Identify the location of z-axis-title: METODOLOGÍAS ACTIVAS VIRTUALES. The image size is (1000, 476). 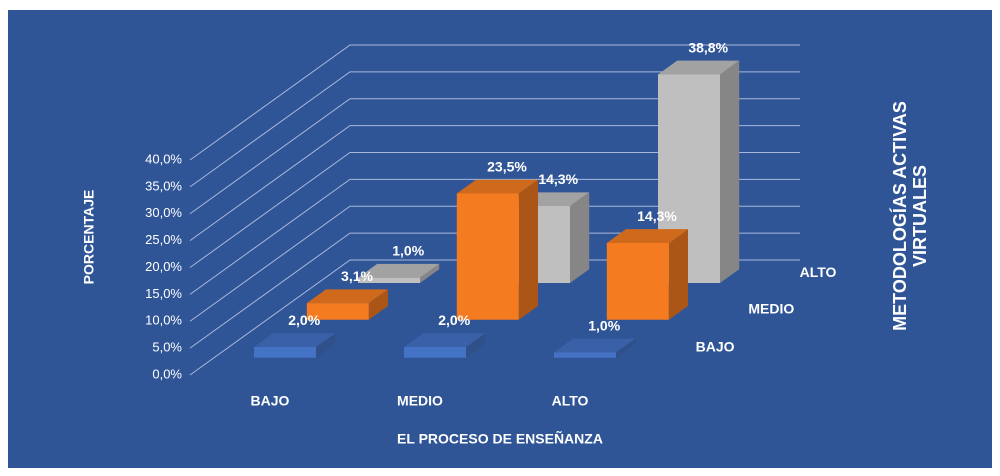
(910, 216).